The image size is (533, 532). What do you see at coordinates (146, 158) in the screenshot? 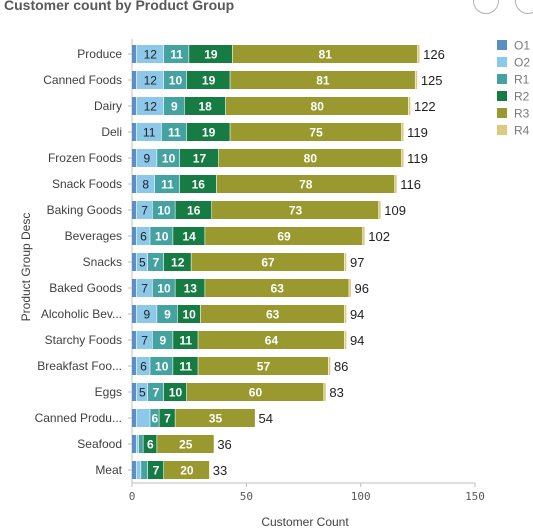
I see `bar-segment-o2-frozen-foods` at bounding box center [146, 158].